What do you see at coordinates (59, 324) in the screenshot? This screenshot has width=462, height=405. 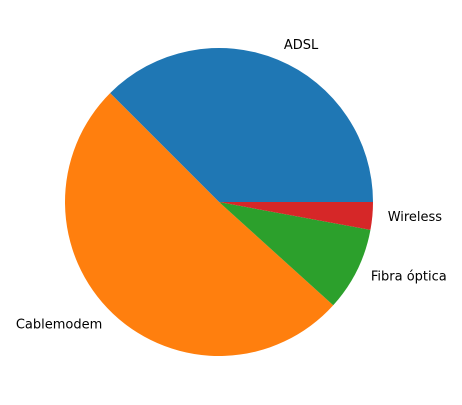 I see `pie-label-cablemodem: Cablemodem` at bounding box center [59, 324].